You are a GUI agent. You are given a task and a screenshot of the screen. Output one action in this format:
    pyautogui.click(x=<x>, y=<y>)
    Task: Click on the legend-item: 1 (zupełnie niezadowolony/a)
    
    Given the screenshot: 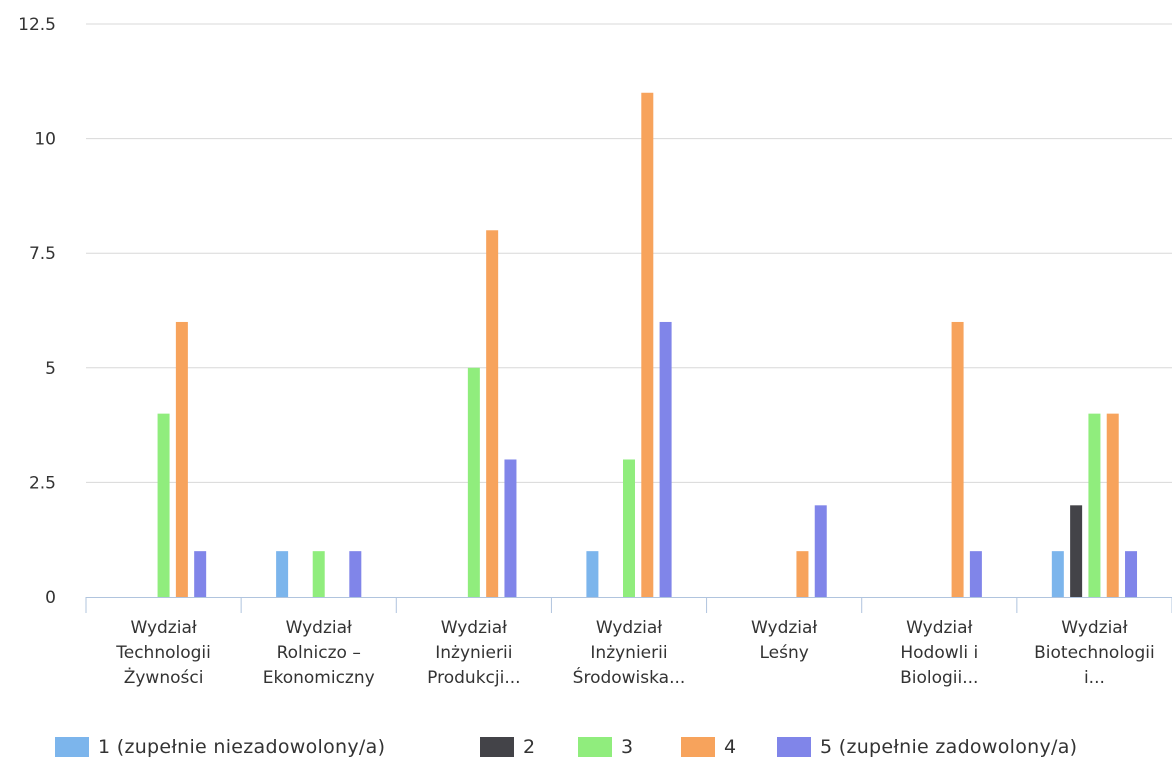 What is the action you would take?
    pyautogui.click(x=220, y=747)
    